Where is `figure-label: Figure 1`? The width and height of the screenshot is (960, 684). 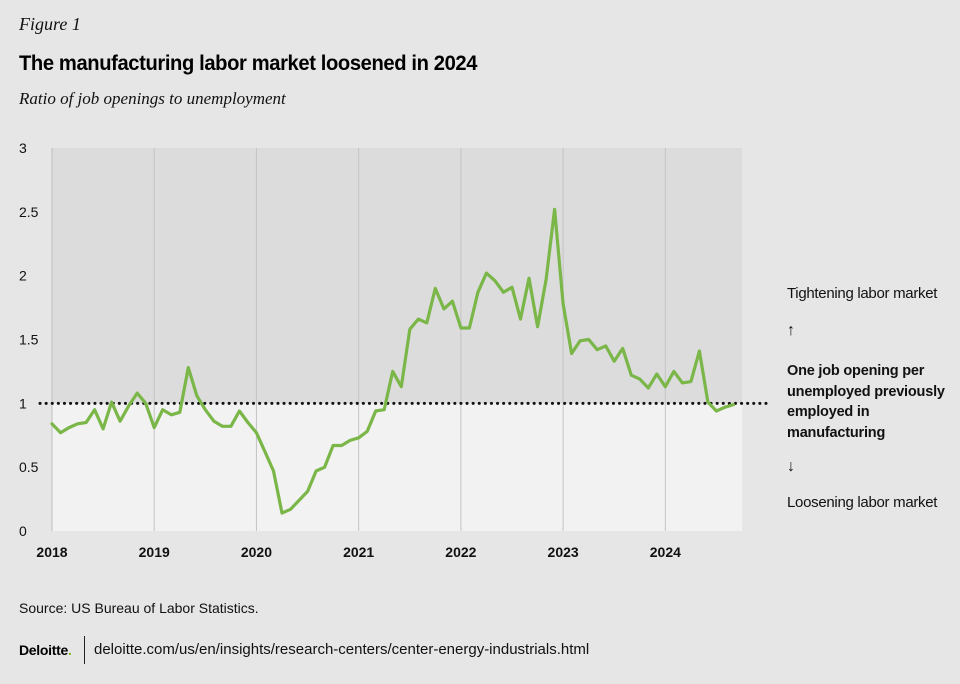
figure-label: Figure 1 is located at coordinates (50, 24).